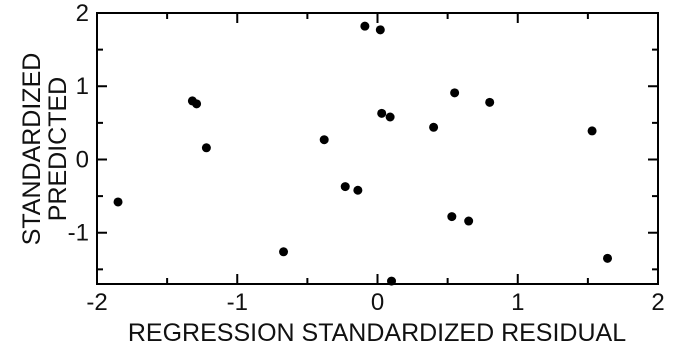 Image resolution: width=678 pixels, height=349 pixels. What do you see at coordinates (78, 233) in the screenshot?
I see `y-tick-label: -1` at bounding box center [78, 233].